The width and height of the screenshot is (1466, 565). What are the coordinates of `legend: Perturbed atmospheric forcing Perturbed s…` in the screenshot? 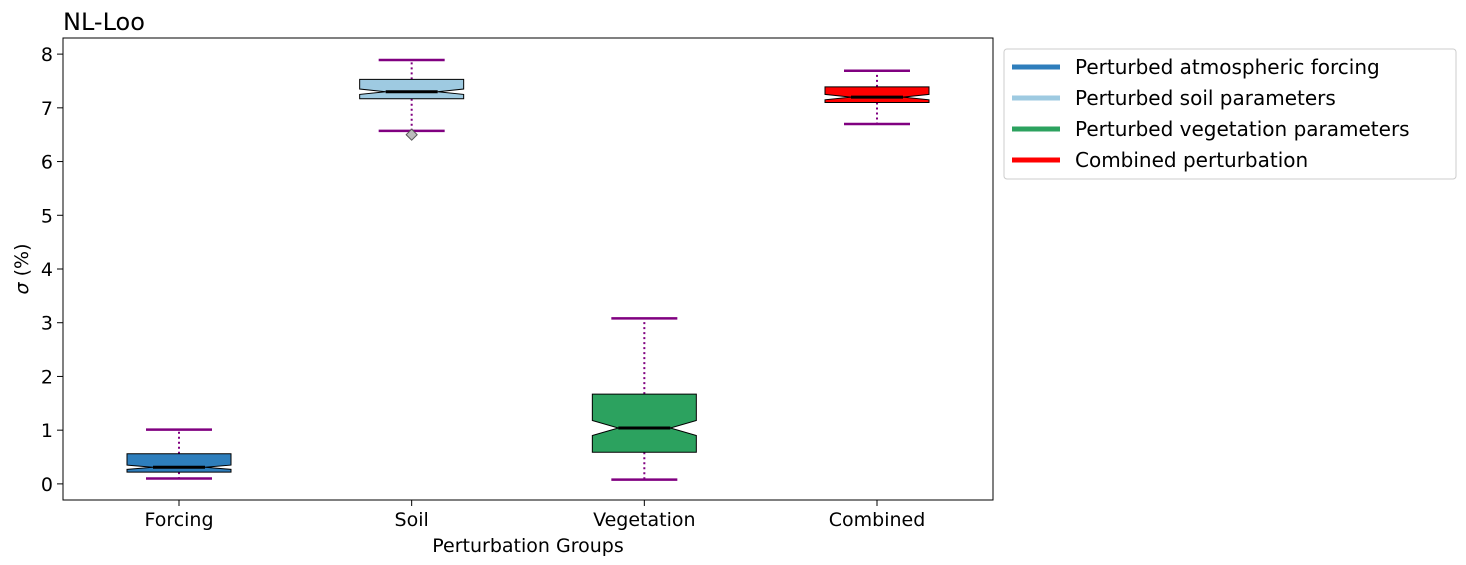 It's located at (1230, 114).